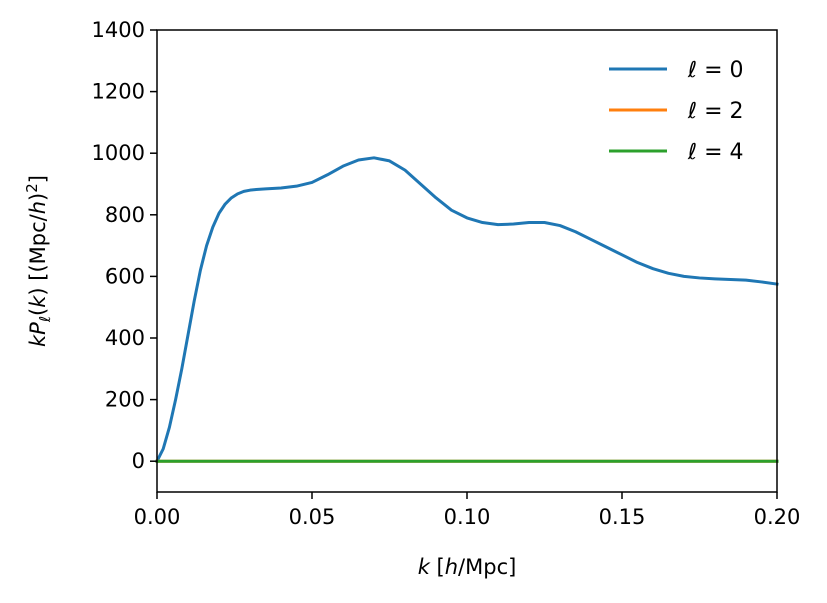  Describe the element at coordinates (138, 461) in the screenshot. I see `y-tick-label: 0` at that location.